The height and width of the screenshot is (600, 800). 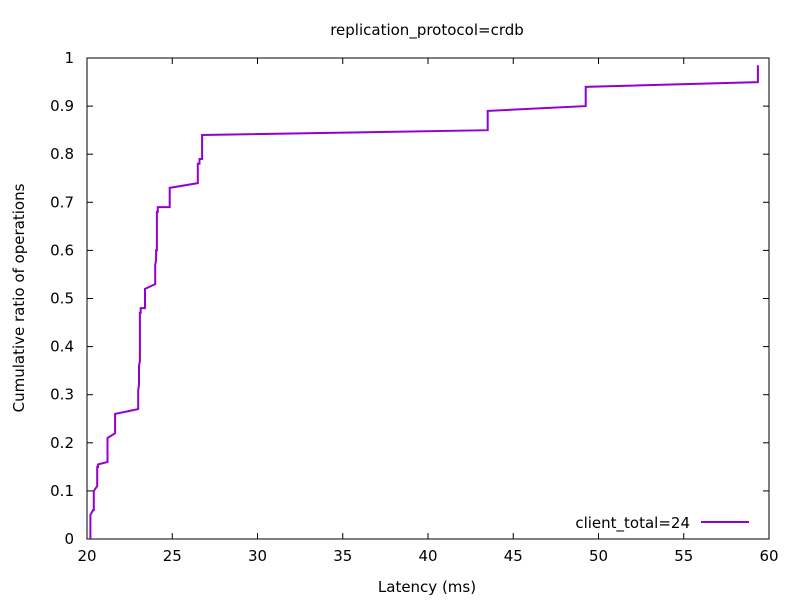 What do you see at coordinates (62, 347) in the screenshot?
I see `y-tick-label: 0.4` at bounding box center [62, 347].